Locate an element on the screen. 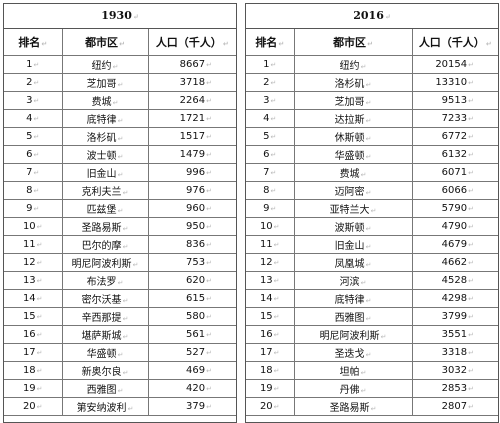 The height and width of the screenshot is (423, 500). population-cell-value: 976 is located at coordinates (196, 190).